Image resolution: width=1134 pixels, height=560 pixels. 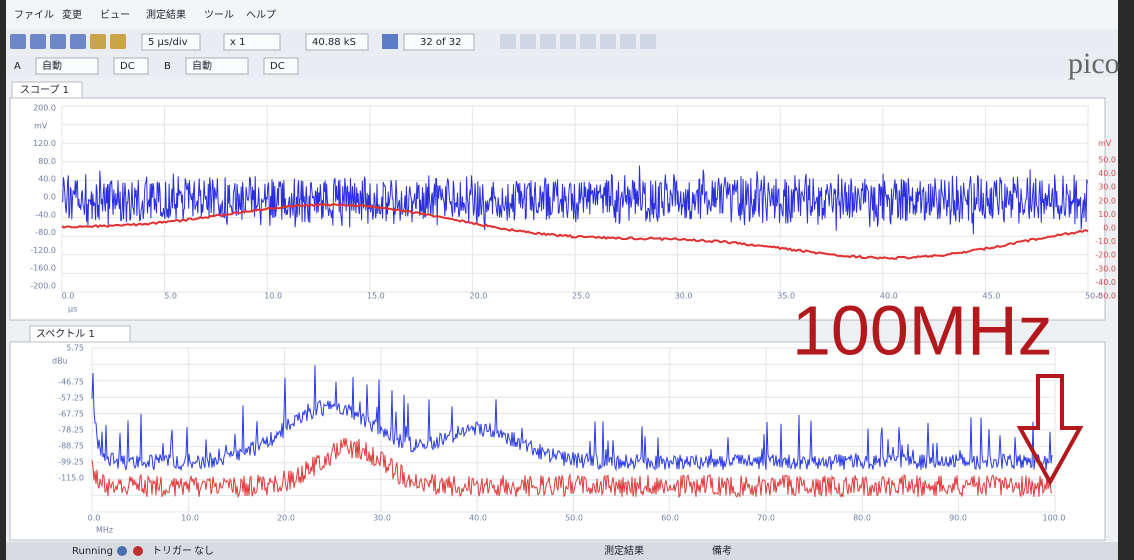 What do you see at coordinates (71, 478) in the screenshot?
I see `y-tick-label: -115.0` at bounding box center [71, 478].